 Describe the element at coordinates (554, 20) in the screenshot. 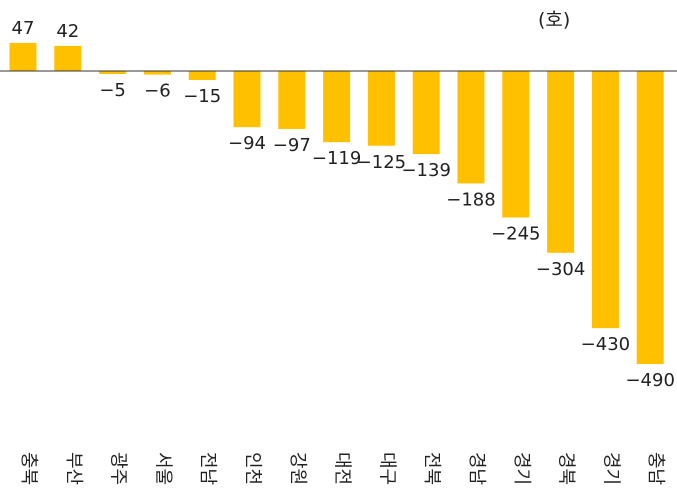

I see `unit-label: (호)` at that location.